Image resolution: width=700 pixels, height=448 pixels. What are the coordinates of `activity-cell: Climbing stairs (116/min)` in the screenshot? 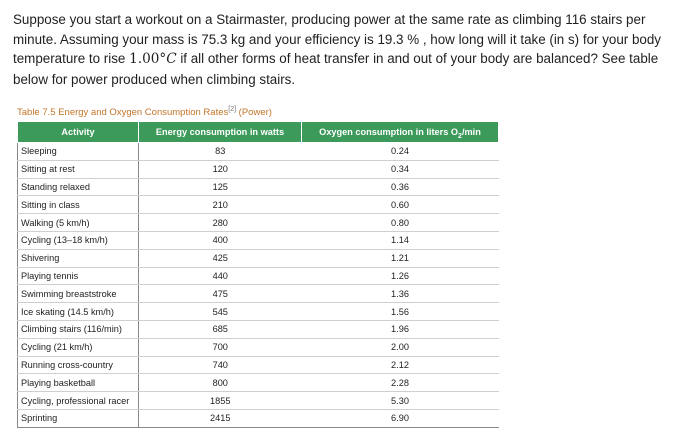 It's located at (78, 329).